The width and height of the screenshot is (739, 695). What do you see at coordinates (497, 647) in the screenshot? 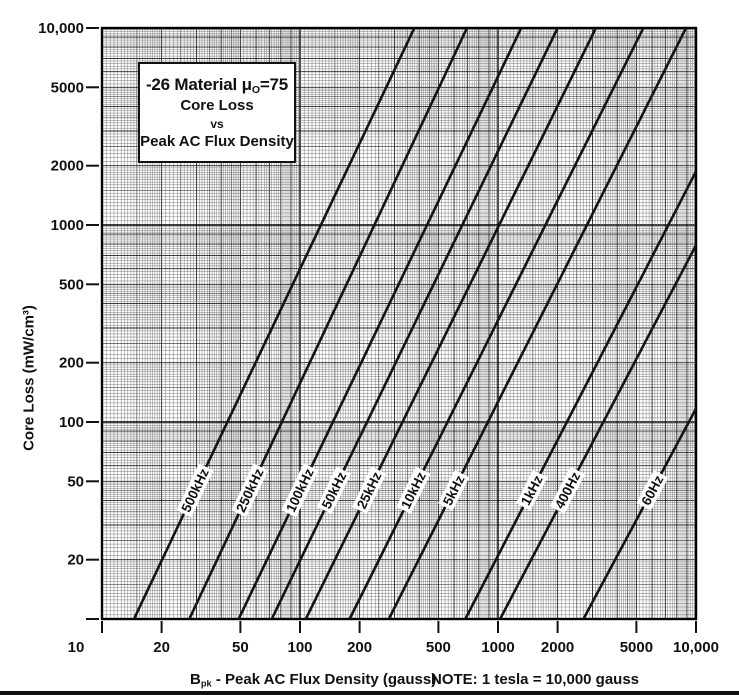
I see `x-tick-label: 1000` at bounding box center [497, 647].